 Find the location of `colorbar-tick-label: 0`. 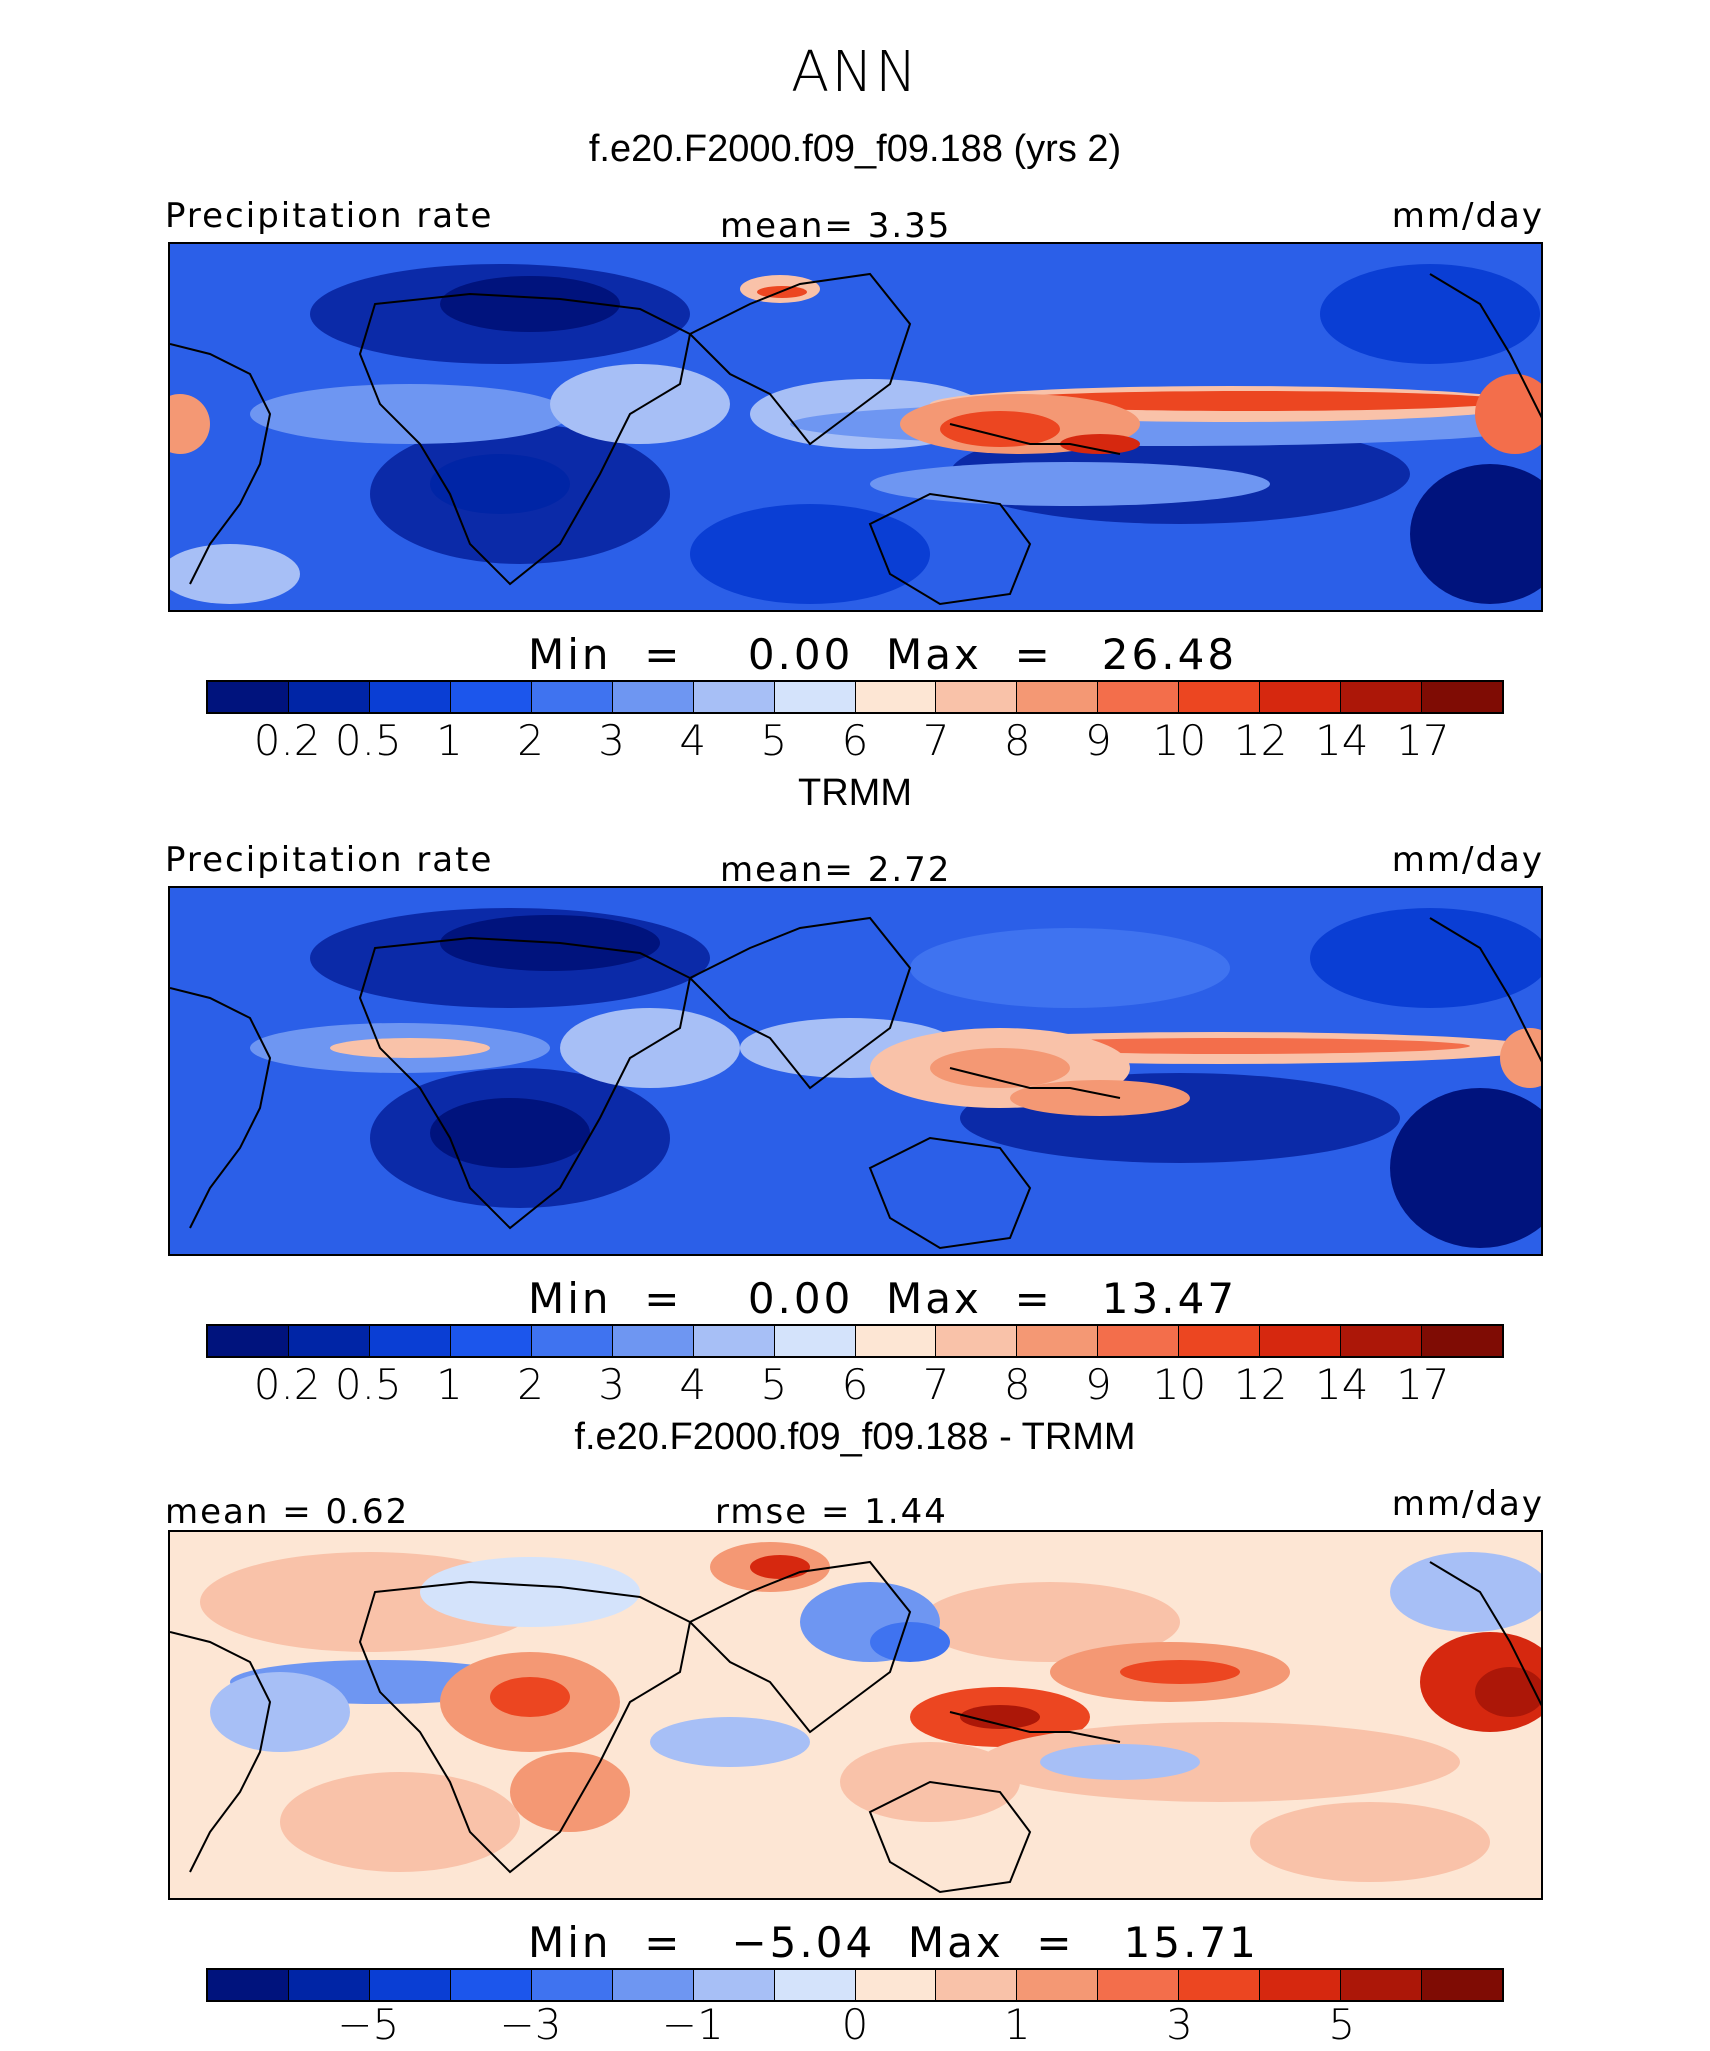

colorbar-tick-label: 0 is located at coordinates (855, 2024).